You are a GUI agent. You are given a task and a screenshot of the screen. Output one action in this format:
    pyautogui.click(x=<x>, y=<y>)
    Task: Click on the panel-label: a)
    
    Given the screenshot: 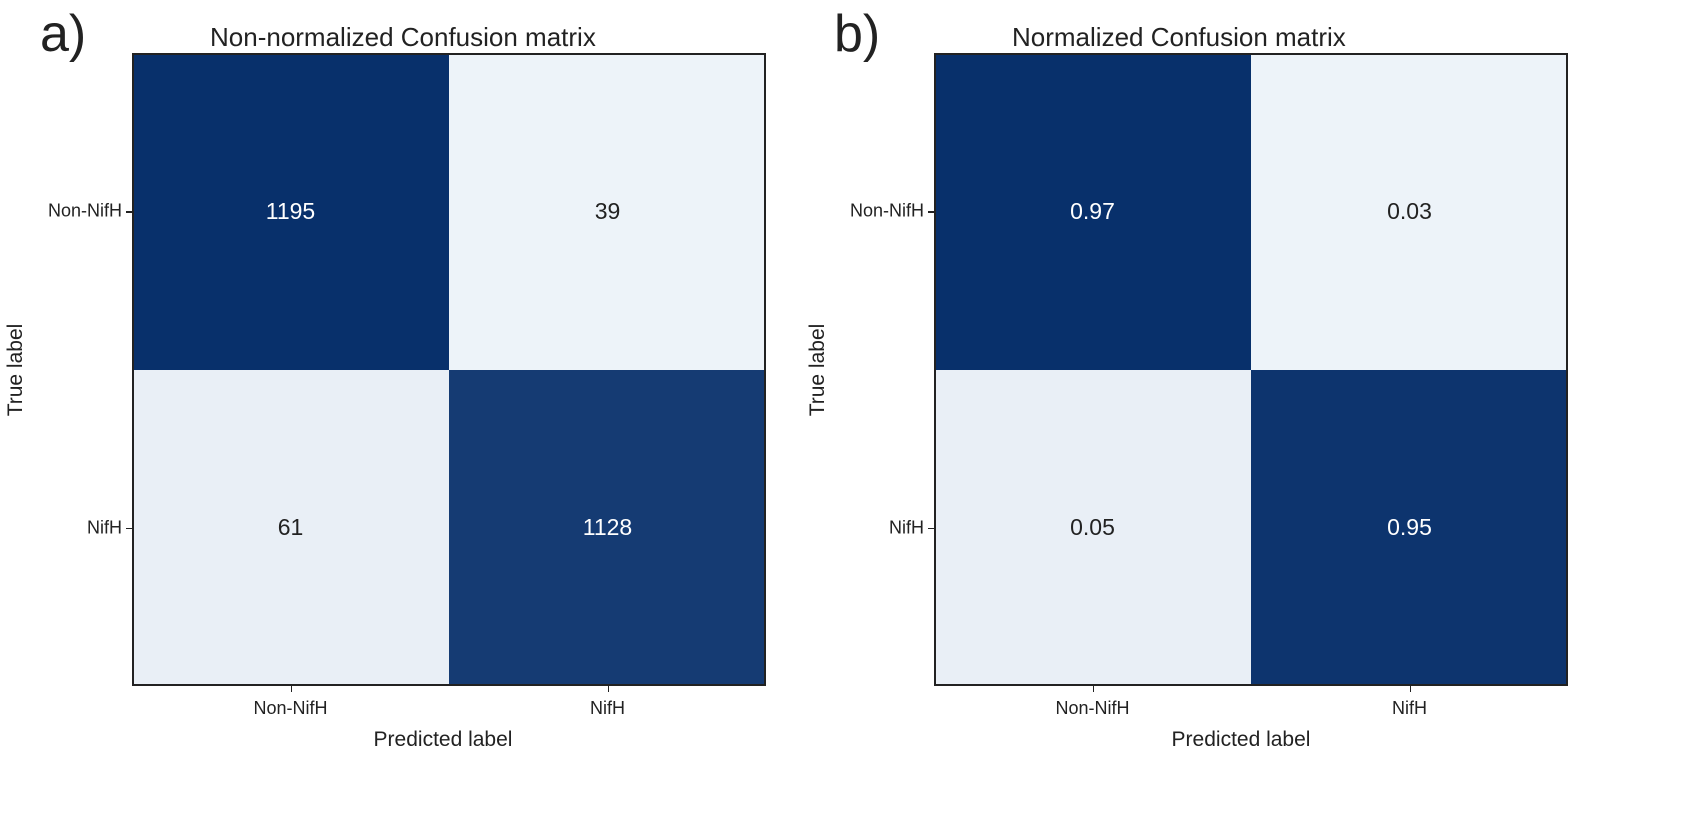 What is the action you would take?
    pyautogui.click(x=63, y=34)
    